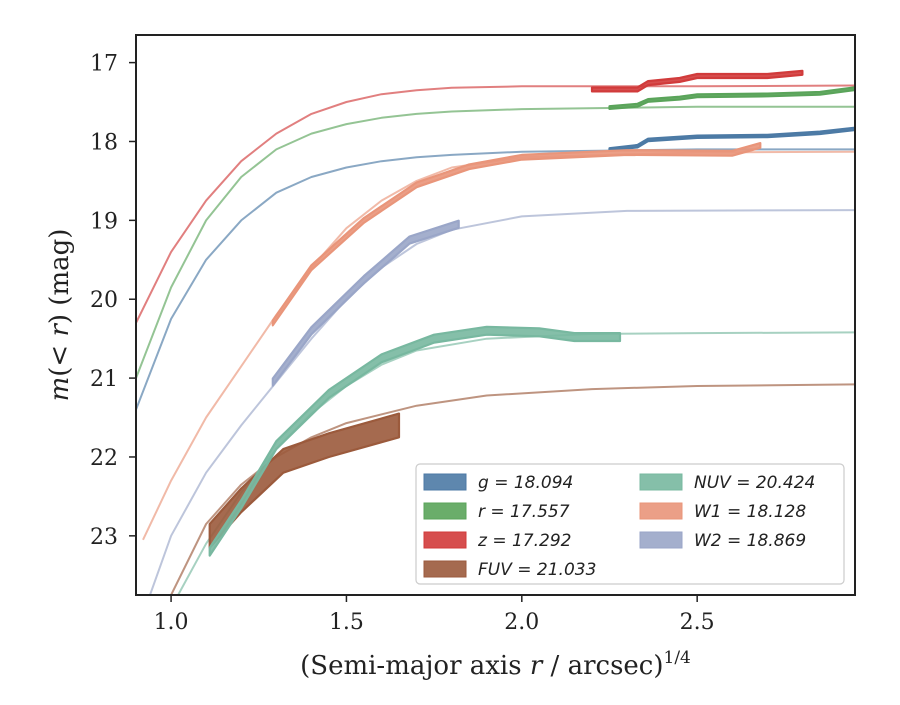 The height and width of the screenshot is (705, 900). I want to click on x-tick-label: 2.5, so click(697, 622).